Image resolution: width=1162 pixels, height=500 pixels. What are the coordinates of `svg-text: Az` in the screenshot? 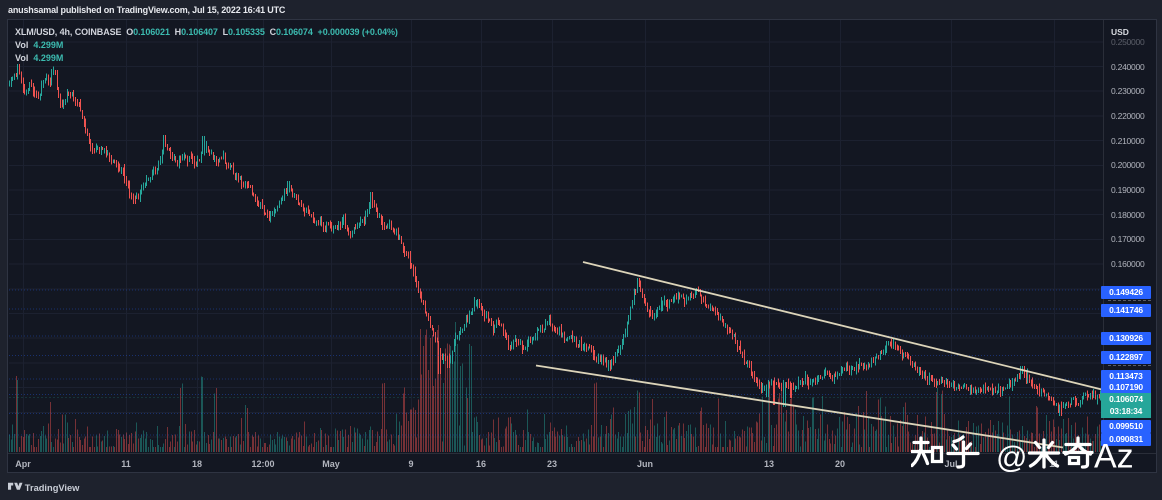 It's located at (1114, 457).